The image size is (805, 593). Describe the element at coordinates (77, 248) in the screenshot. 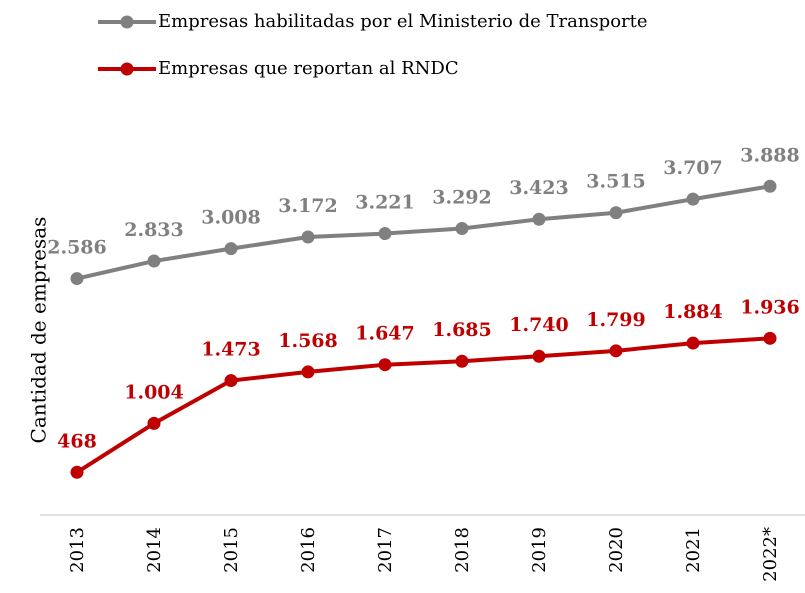

I see `data-label: 2.586` at that location.